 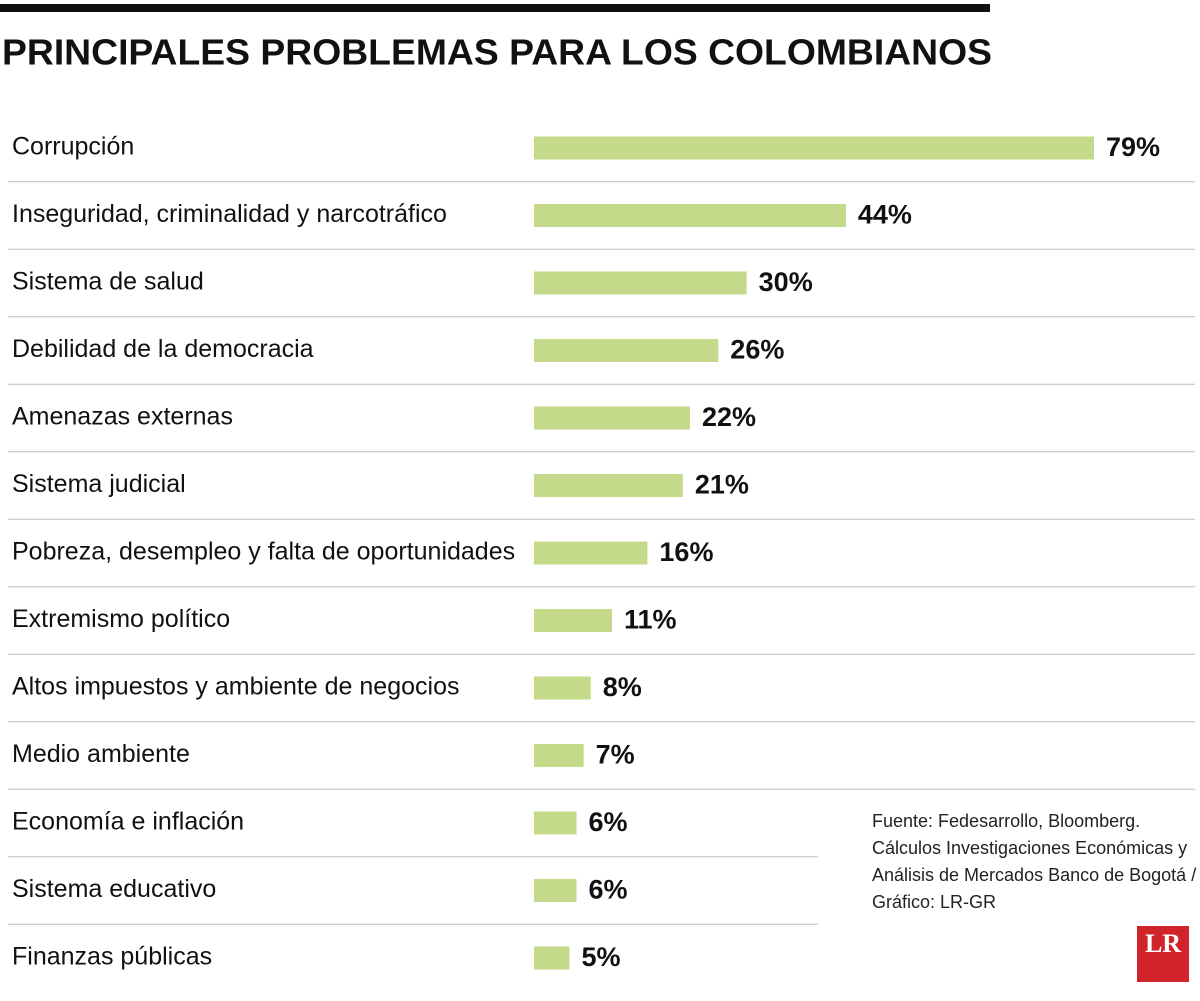 I want to click on source-note: Fuente: Fedesarrollo, Bloomberg., so click(x=1006, y=821).